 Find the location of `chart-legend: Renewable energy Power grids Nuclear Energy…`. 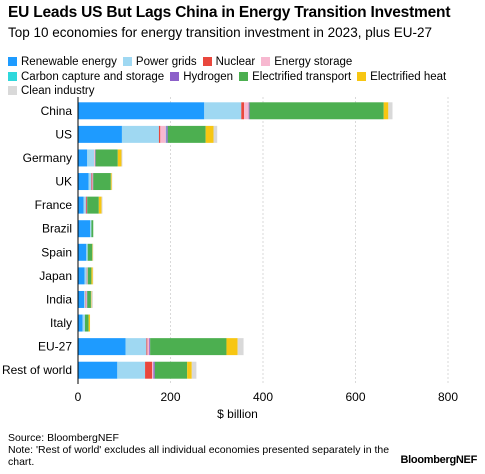

chart-legend: Renewable energy Power grids Nuclear Energy… is located at coordinates (243, 77).